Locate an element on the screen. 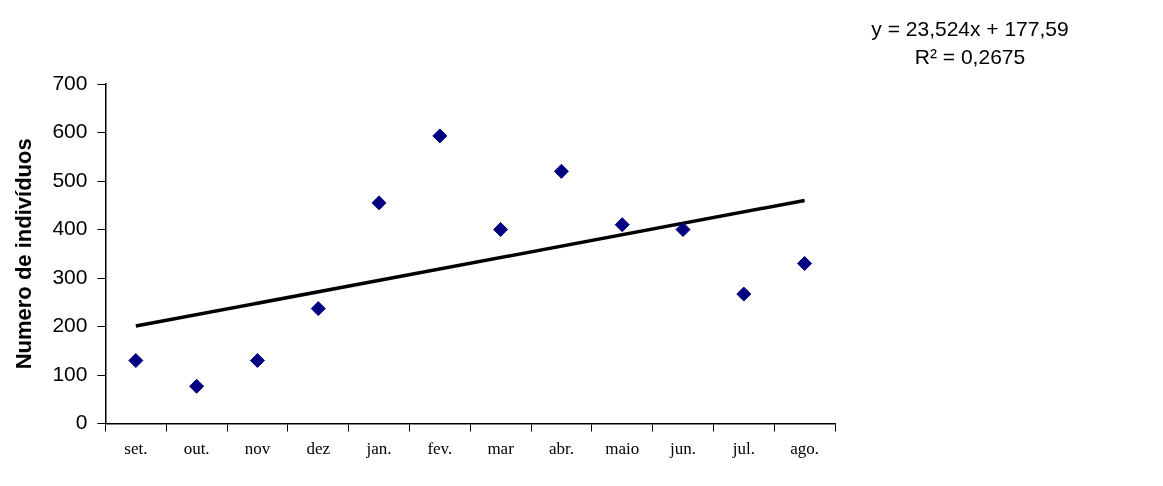 The height and width of the screenshot is (486, 1163). x-tick-label: fev. is located at coordinates (440, 449).